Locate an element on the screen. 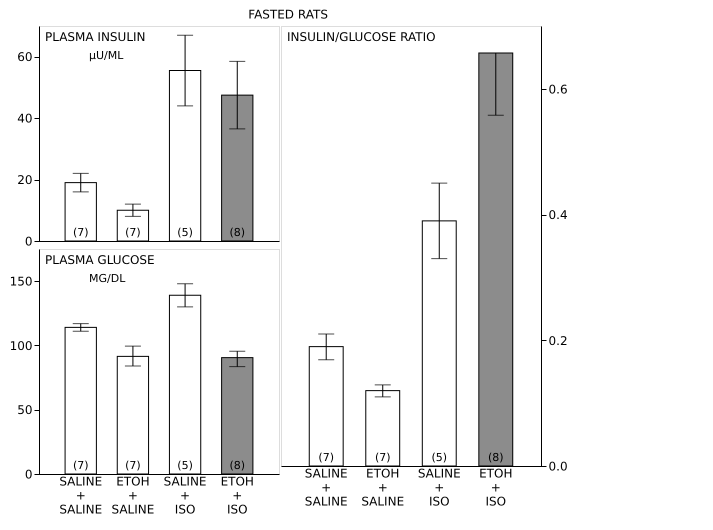  y-tick-label: 60 is located at coordinates (24, 57).